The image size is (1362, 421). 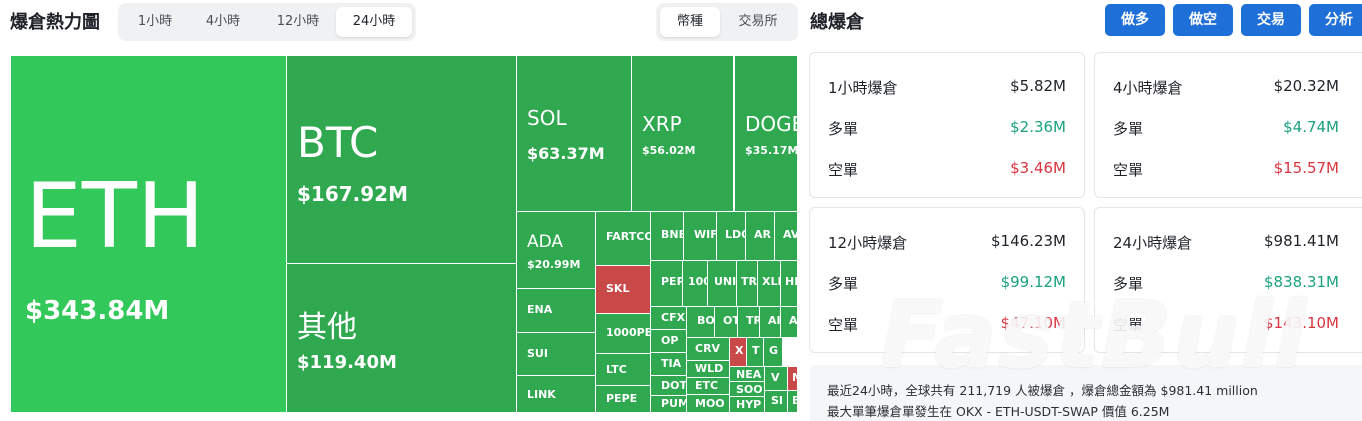 I want to click on treemap-symbol: BTC, so click(x=338, y=142).